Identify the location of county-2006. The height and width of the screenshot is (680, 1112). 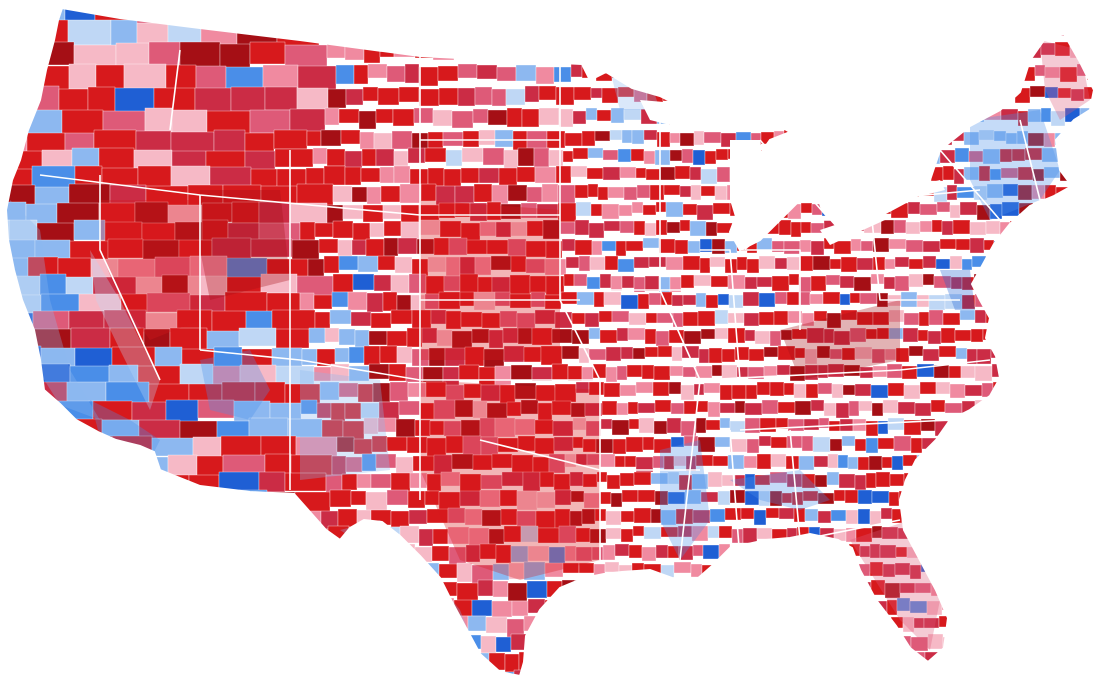
(517, 592).